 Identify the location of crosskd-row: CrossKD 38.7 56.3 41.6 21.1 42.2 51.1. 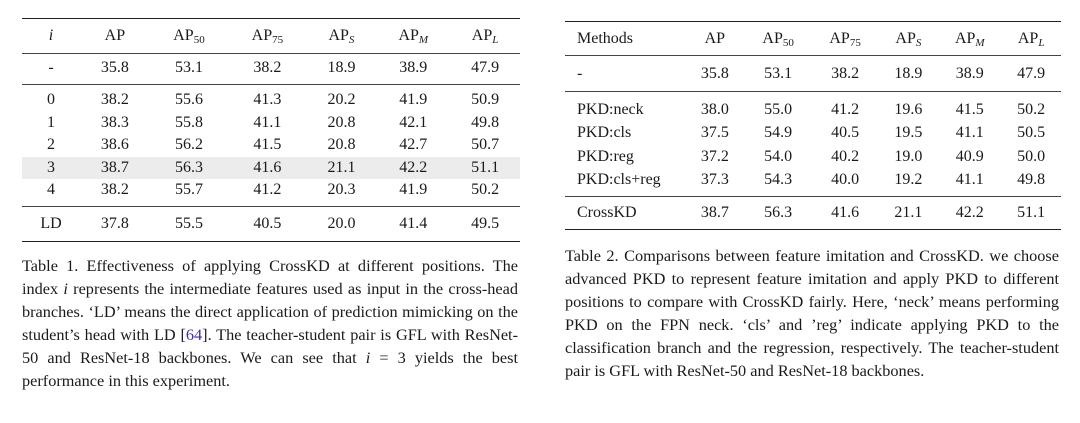
(813, 213).